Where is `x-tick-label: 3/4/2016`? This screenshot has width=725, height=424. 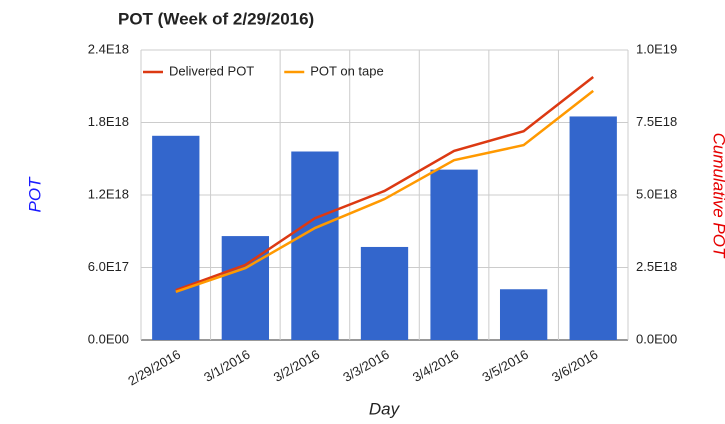 x-tick-label: 3/4/2016 is located at coordinates (435, 366).